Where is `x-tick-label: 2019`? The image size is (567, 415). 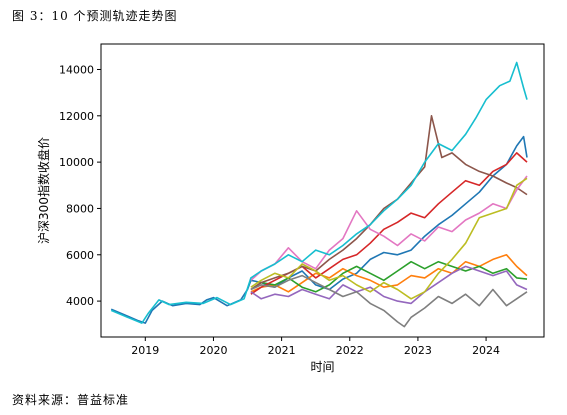
x-tick-label: 2019 is located at coordinates (145, 350).